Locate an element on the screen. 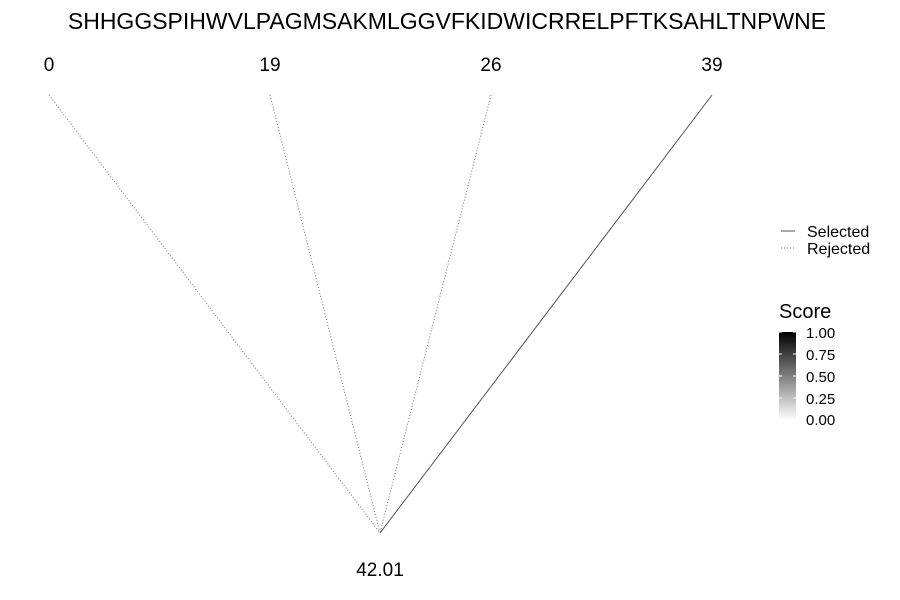 The height and width of the screenshot is (600, 900). line-type-legend: Selected Rejected is located at coordinates (825, 241).